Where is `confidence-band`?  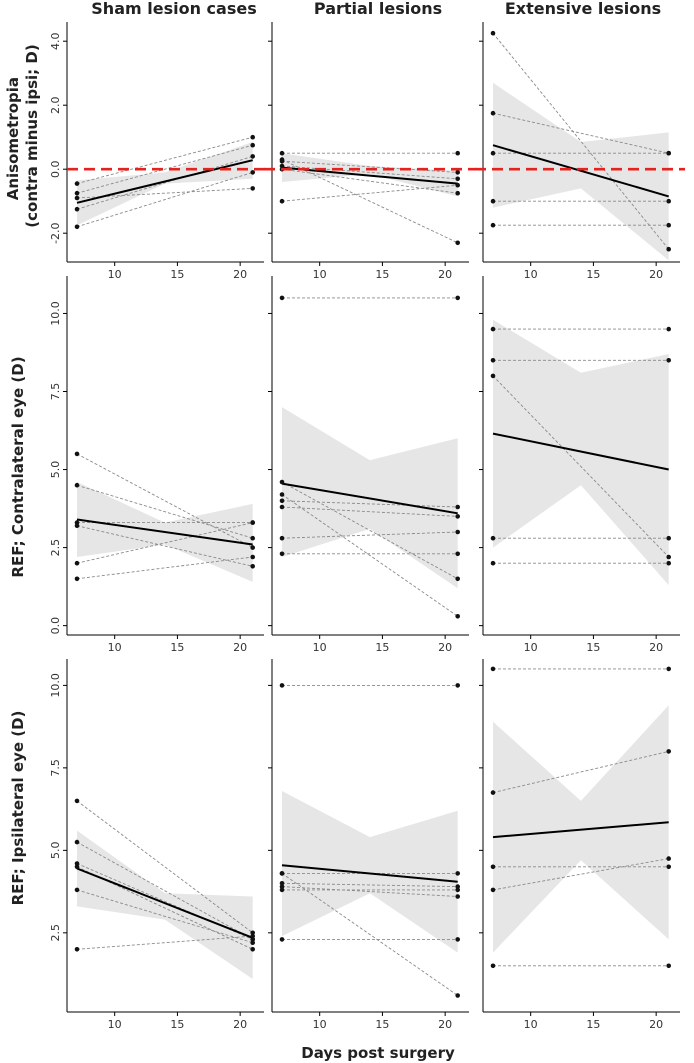
confidence-band is located at coordinates (165, 904).